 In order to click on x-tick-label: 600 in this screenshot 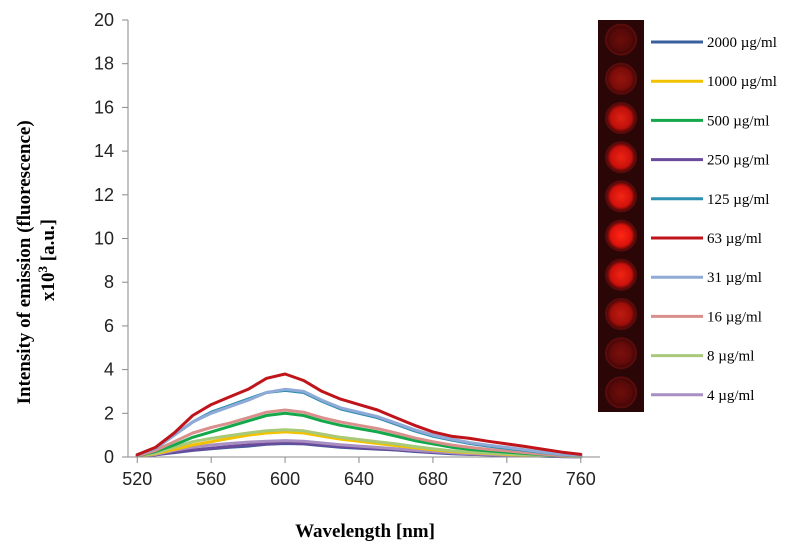, I will do `click(285, 479)`.